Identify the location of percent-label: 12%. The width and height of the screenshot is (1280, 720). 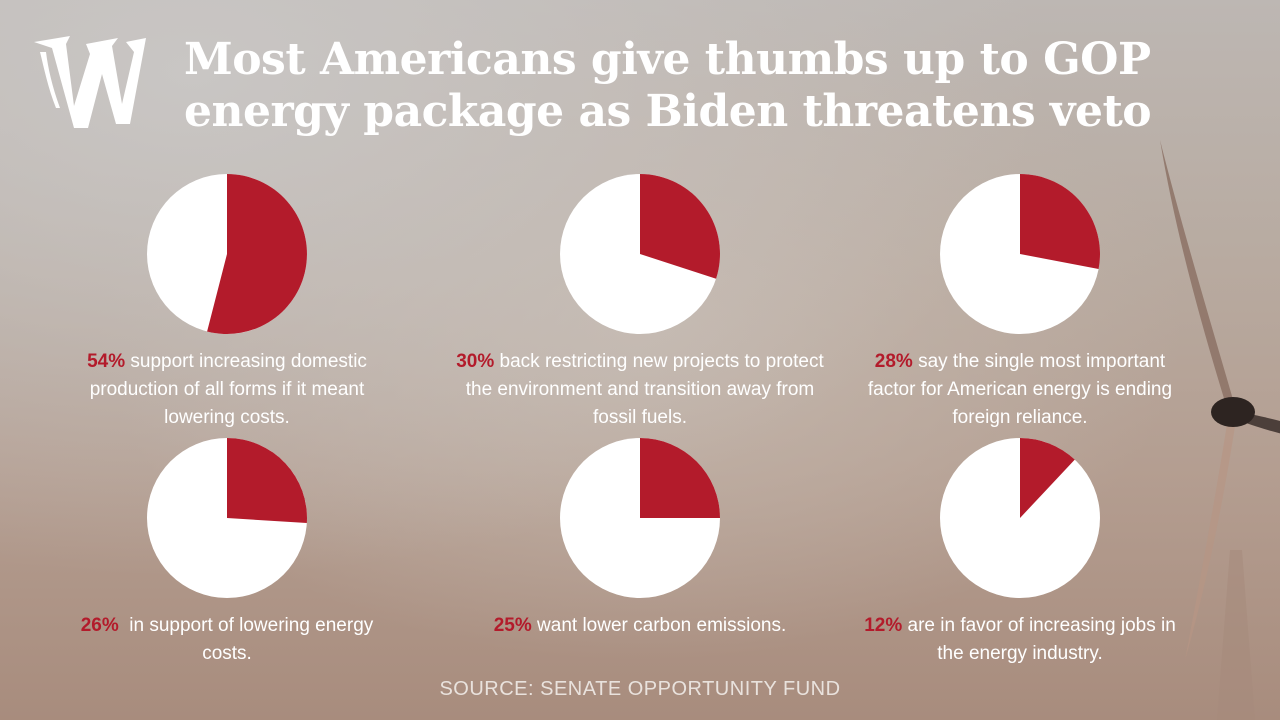
(883, 625).